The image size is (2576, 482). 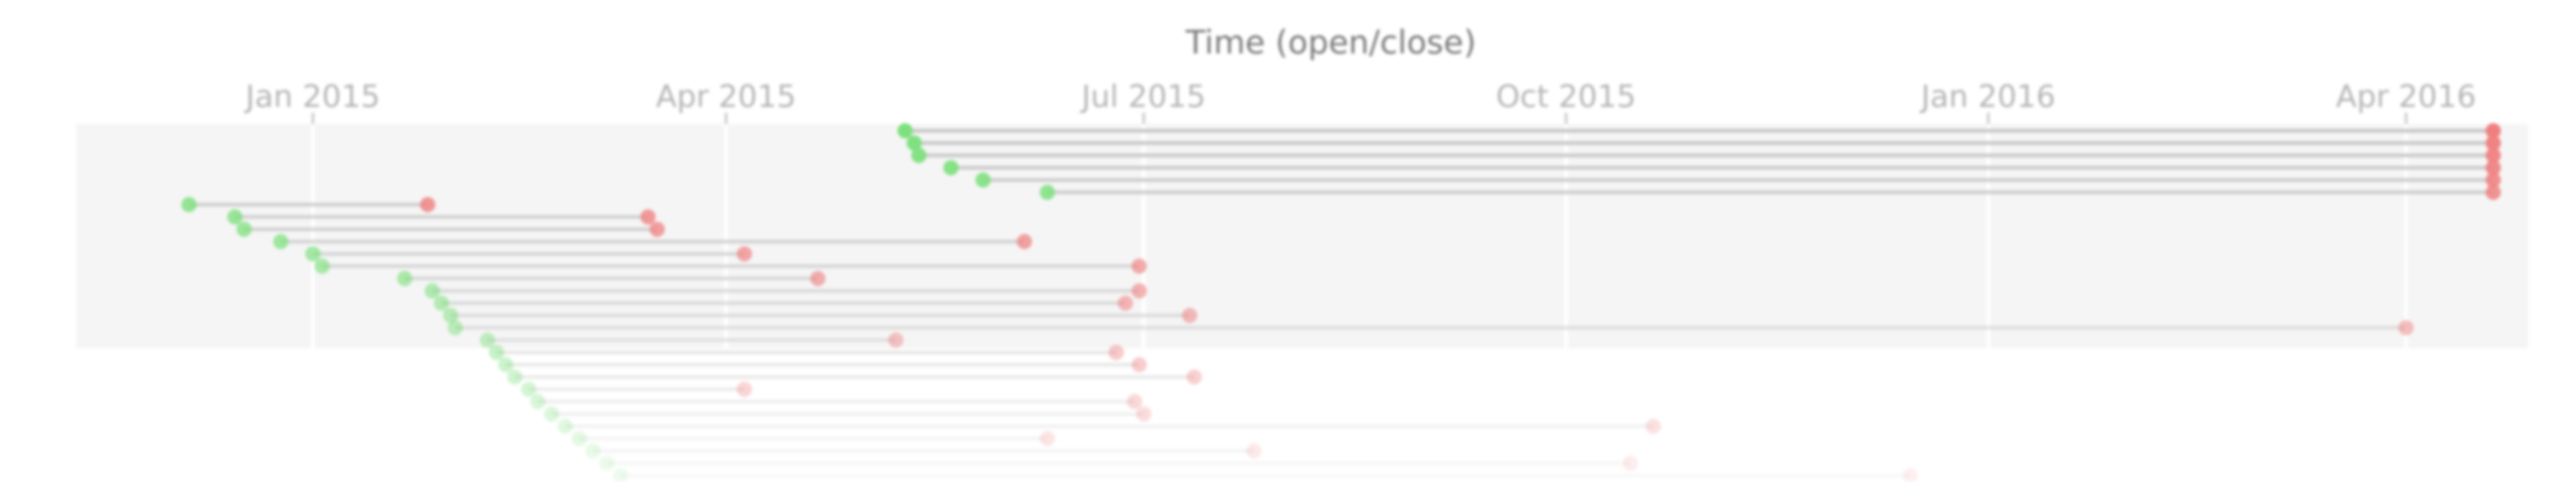 I want to click on tick-label: Jan 2016, so click(x=1988, y=96).